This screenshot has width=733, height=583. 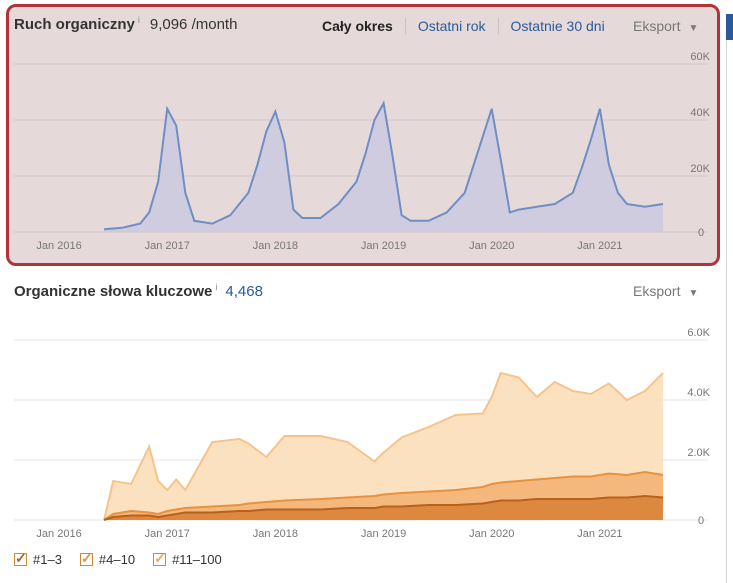 What do you see at coordinates (451, 26) in the screenshot?
I see `tab-last-year: Ostatni rok` at bounding box center [451, 26].